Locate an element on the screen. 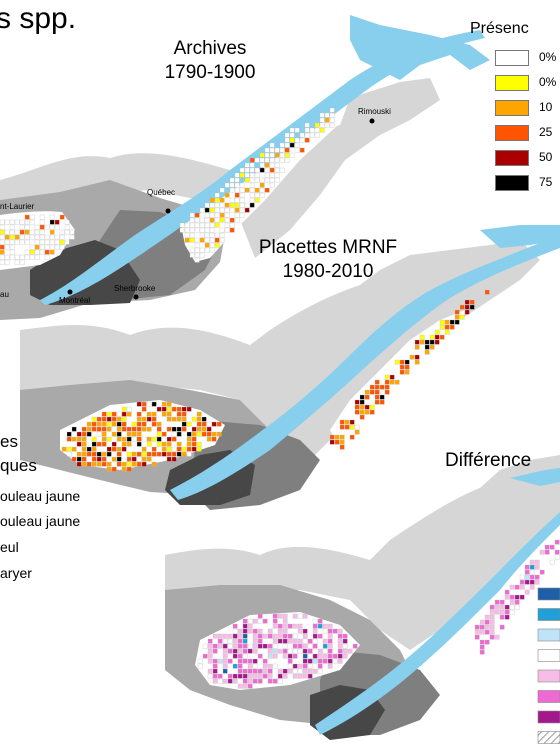  species-legend-heading-line2: ques is located at coordinates (18, 465).